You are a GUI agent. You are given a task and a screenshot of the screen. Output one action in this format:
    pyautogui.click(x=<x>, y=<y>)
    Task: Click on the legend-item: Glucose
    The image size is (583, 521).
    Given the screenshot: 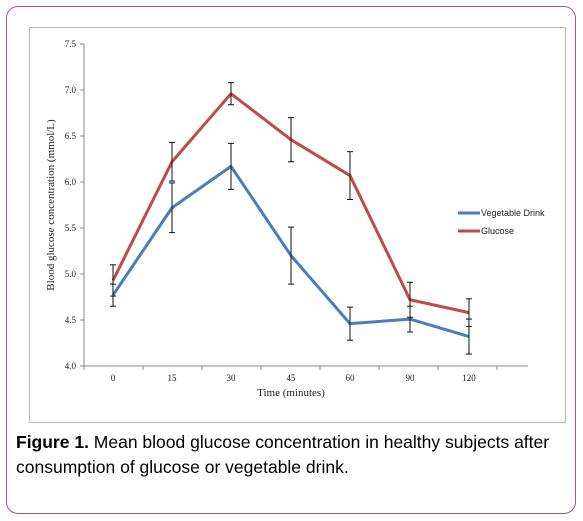 What is the action you would take?
    pyautogui.click(x=486, y=231)
    